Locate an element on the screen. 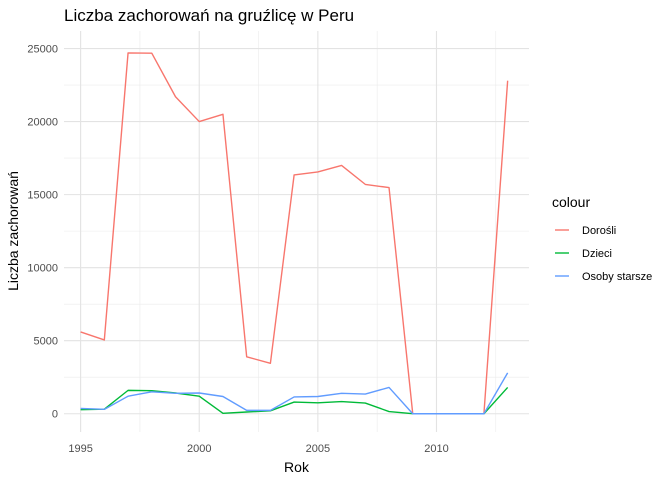 Image resolution: width=672 pixels, height=480 pixels. y-tick-label: 5000 is located at coordinates (46, 342).